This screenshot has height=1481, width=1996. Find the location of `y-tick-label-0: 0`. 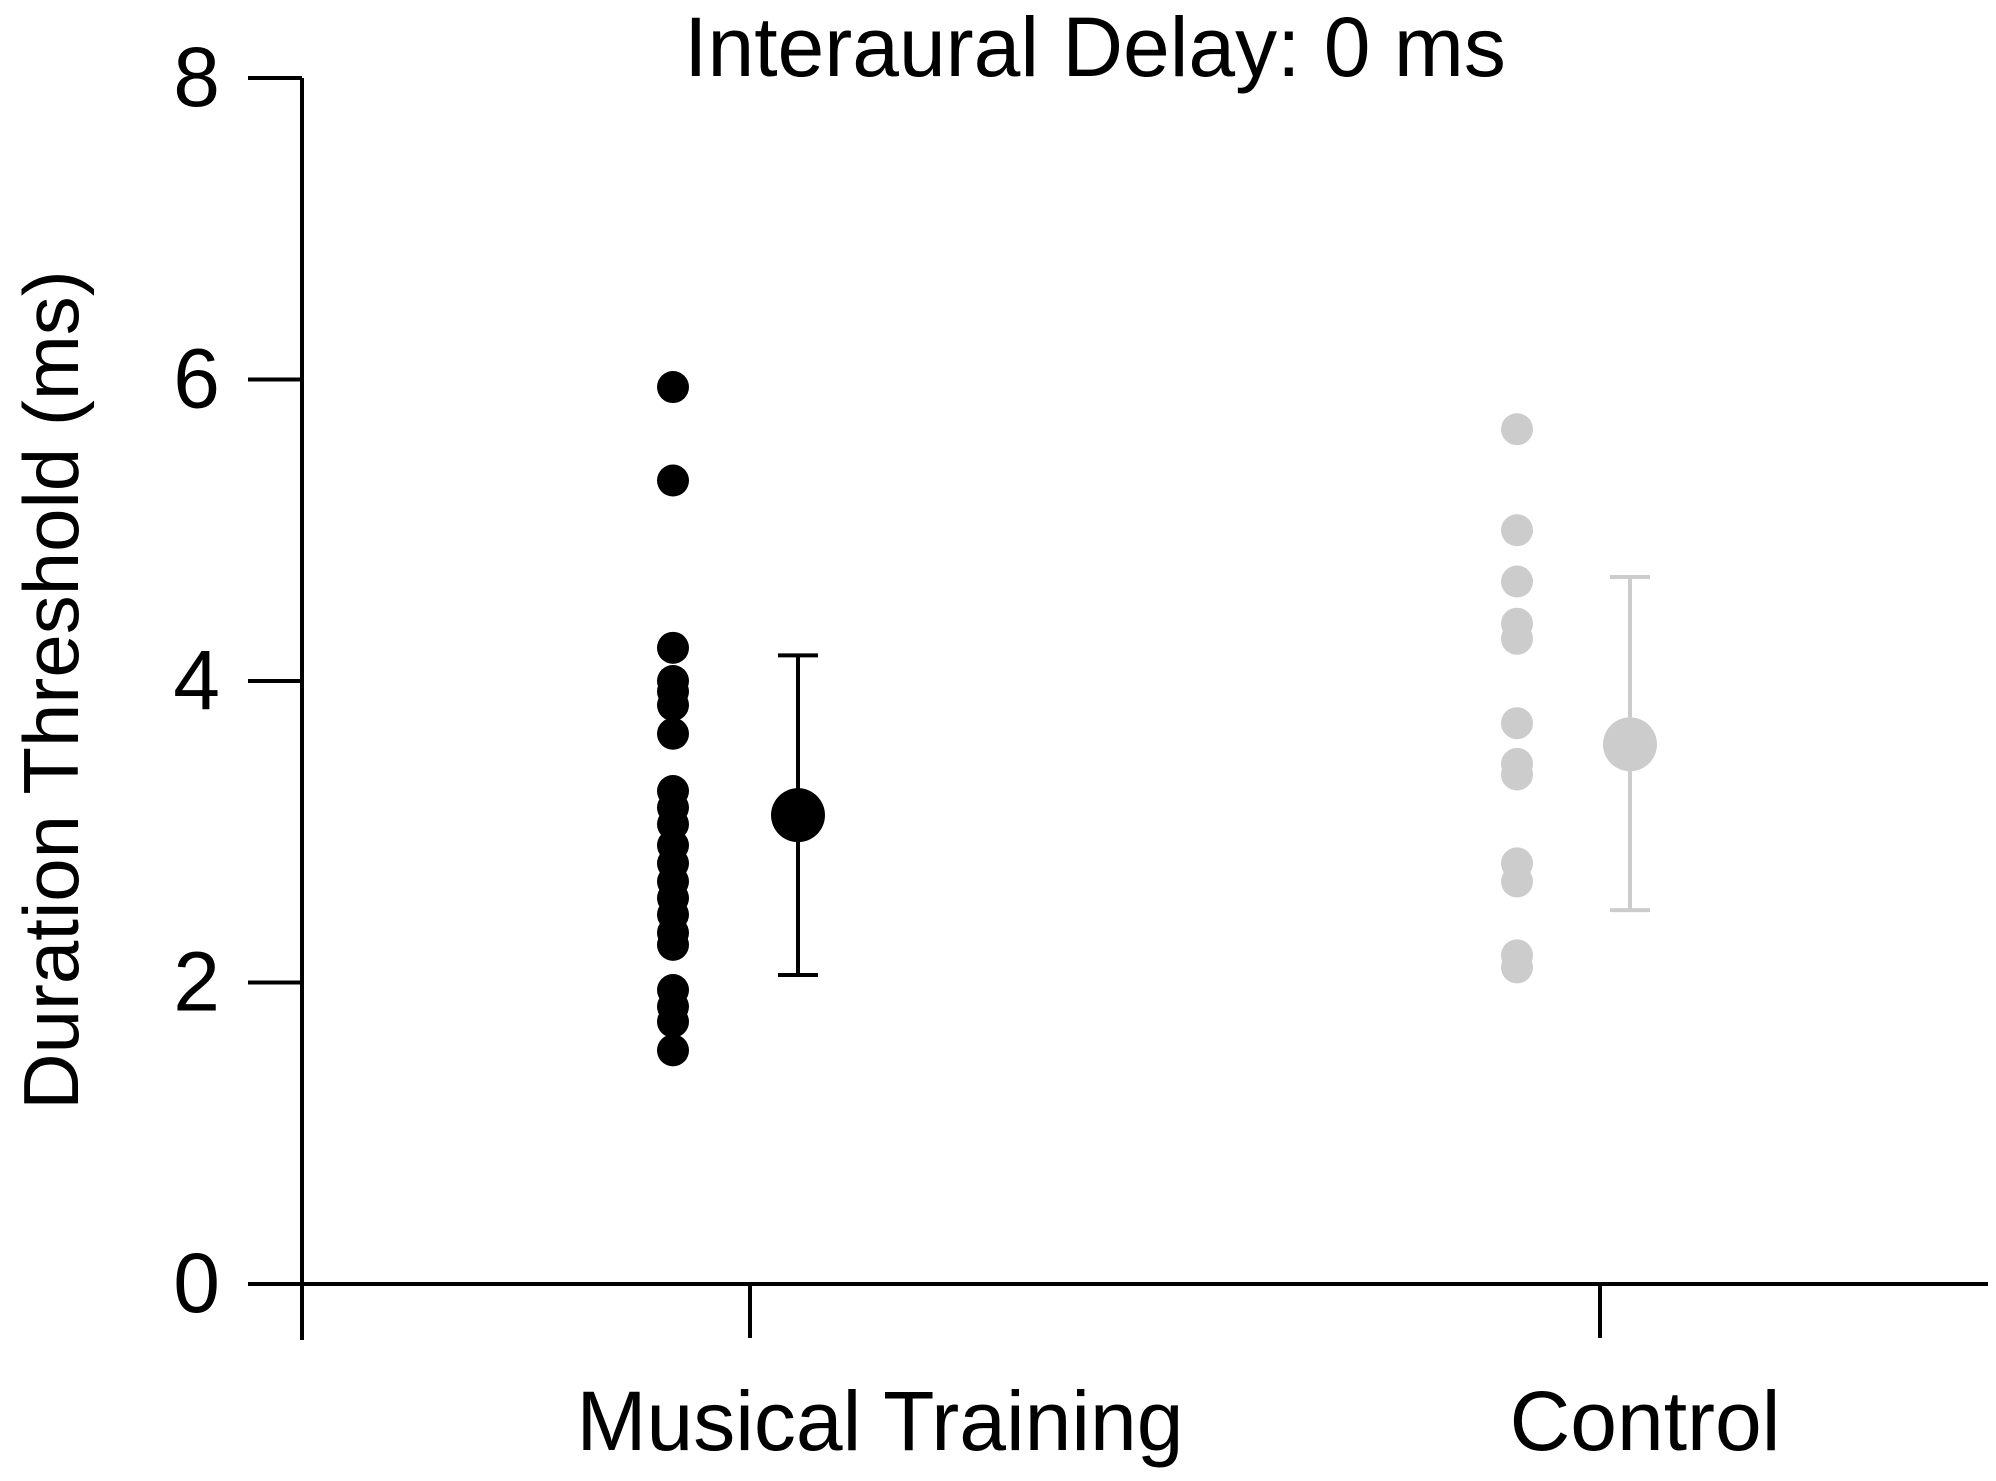

y-tick-label-0: 0 is located at coordinates (196, 1283).